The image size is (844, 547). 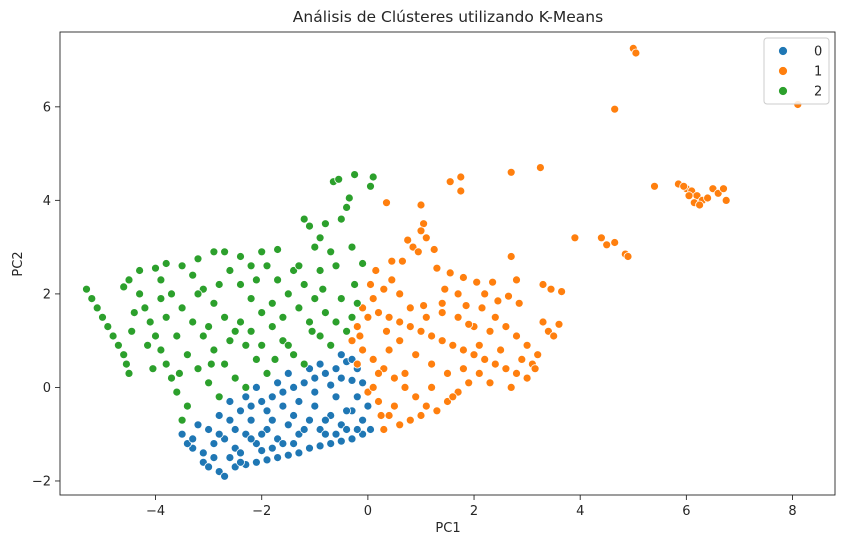 What do you see at coordinates (155, 511) in the screenshot?
I see `x-tick-label: −4` at bounding box center [155, 511].